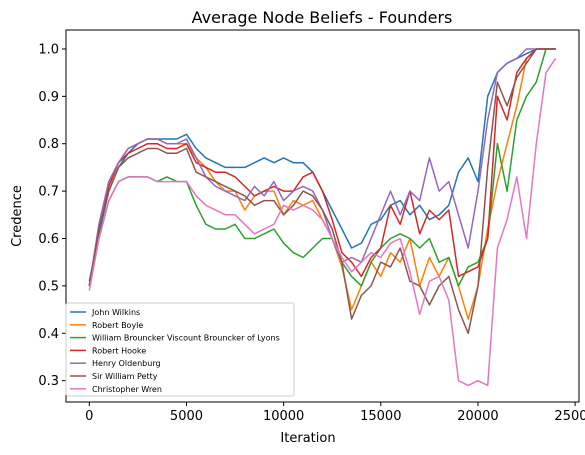 The image size is (585, 455). What do you see at coordinates (48, 286) in the screenshot?
I see `y-tick-label: 0.5` at bounding box center [48, 286].